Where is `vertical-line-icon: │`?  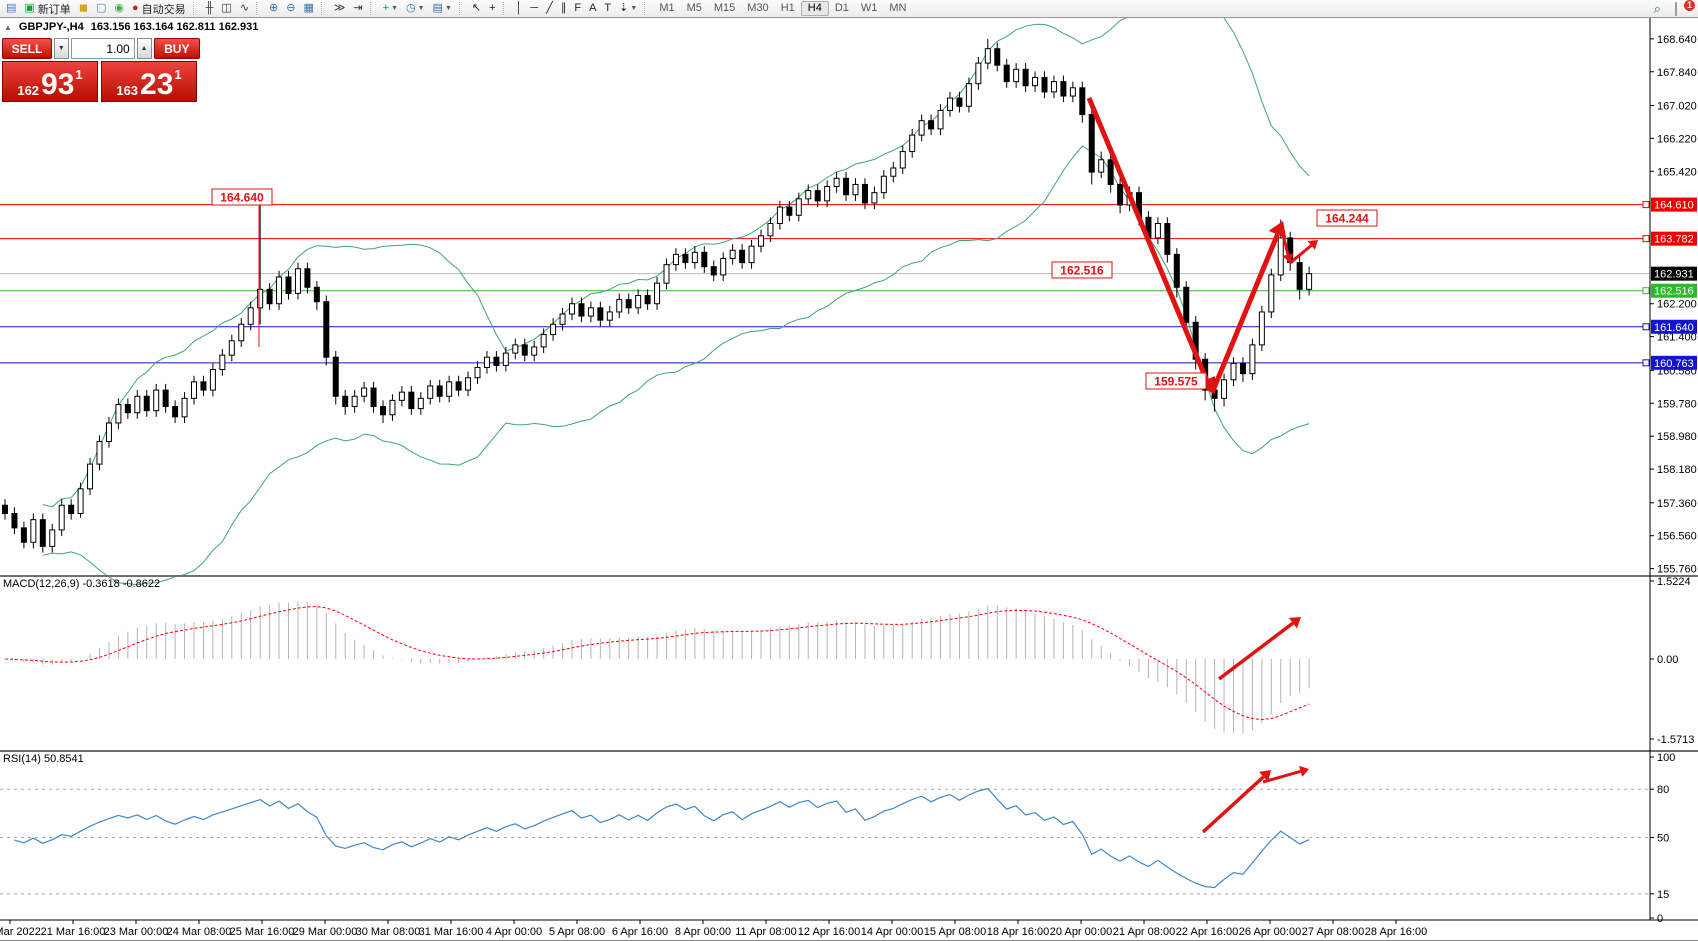
vertical-line-icon: │ is located at coordinates (519, 8).